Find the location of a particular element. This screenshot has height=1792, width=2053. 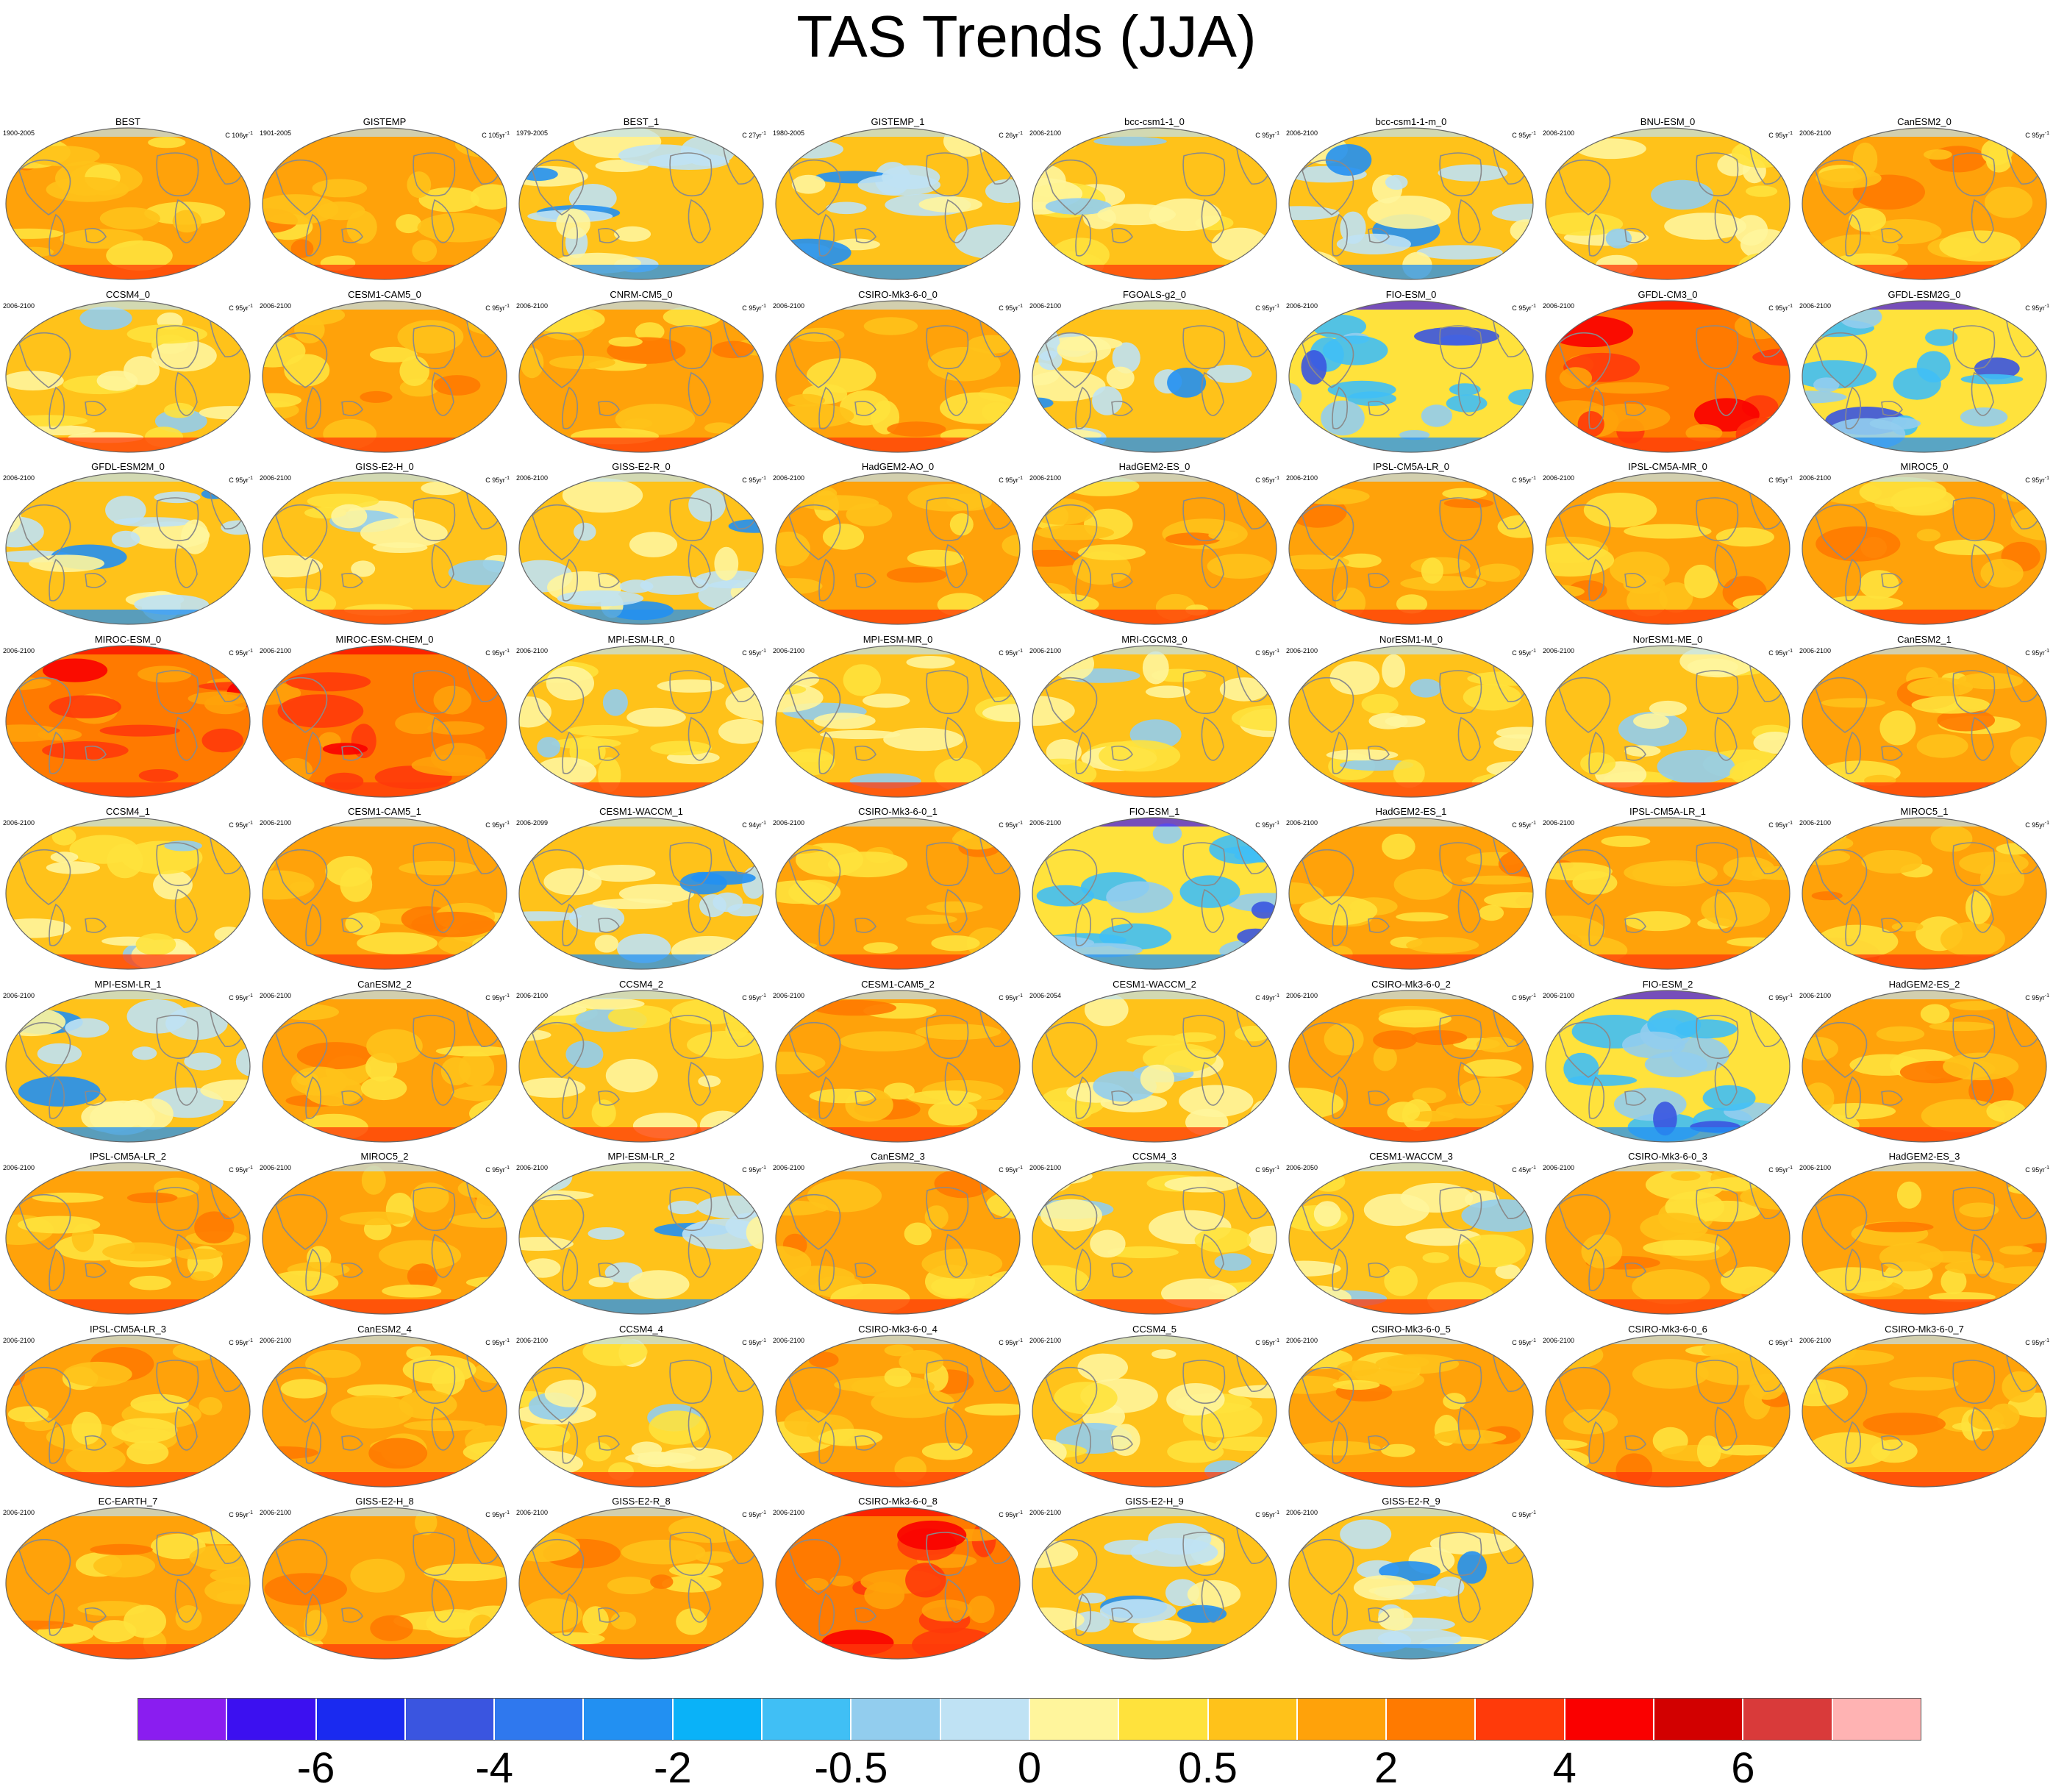

panel-trend-units: C 27yr-1 is located at coordinates (754, 134).